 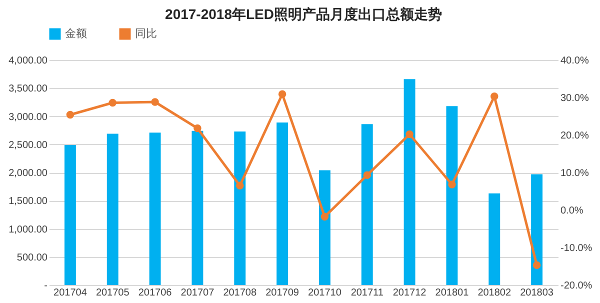 What do you see at coordinates (303, 14) in the screenshot?
I see `chart-title: 2017-2018年LED照明产品月度出口总额走势` at bounding box center [303, 14].